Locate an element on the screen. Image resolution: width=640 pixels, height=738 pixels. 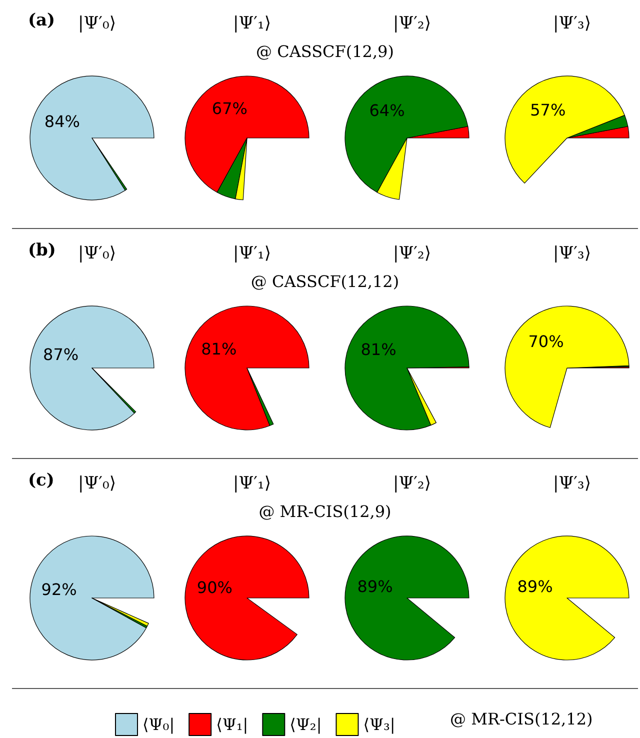
data-label: 57% is located at coordinates (548, 110).